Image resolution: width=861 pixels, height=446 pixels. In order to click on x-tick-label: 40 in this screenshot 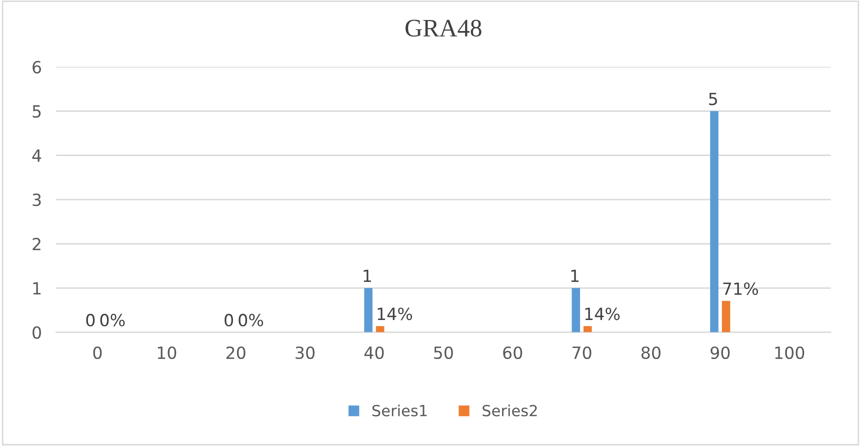, I will do `click(374, 353)`.